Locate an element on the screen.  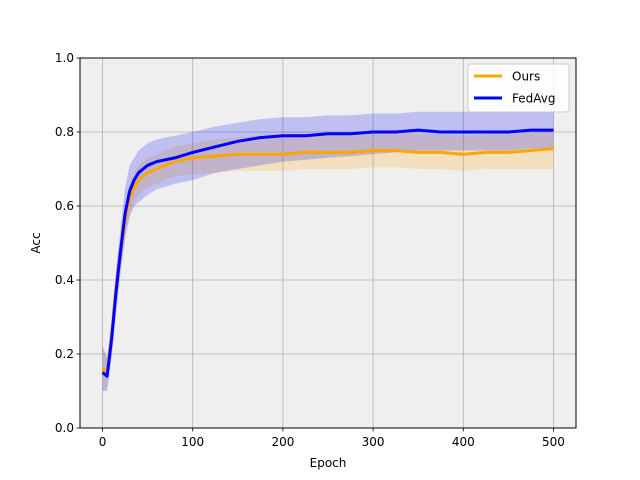
y-axis-ticks: 0.0 0.2 0.4 0.6 0.8 1.0 is located at coordinates (67, 243).